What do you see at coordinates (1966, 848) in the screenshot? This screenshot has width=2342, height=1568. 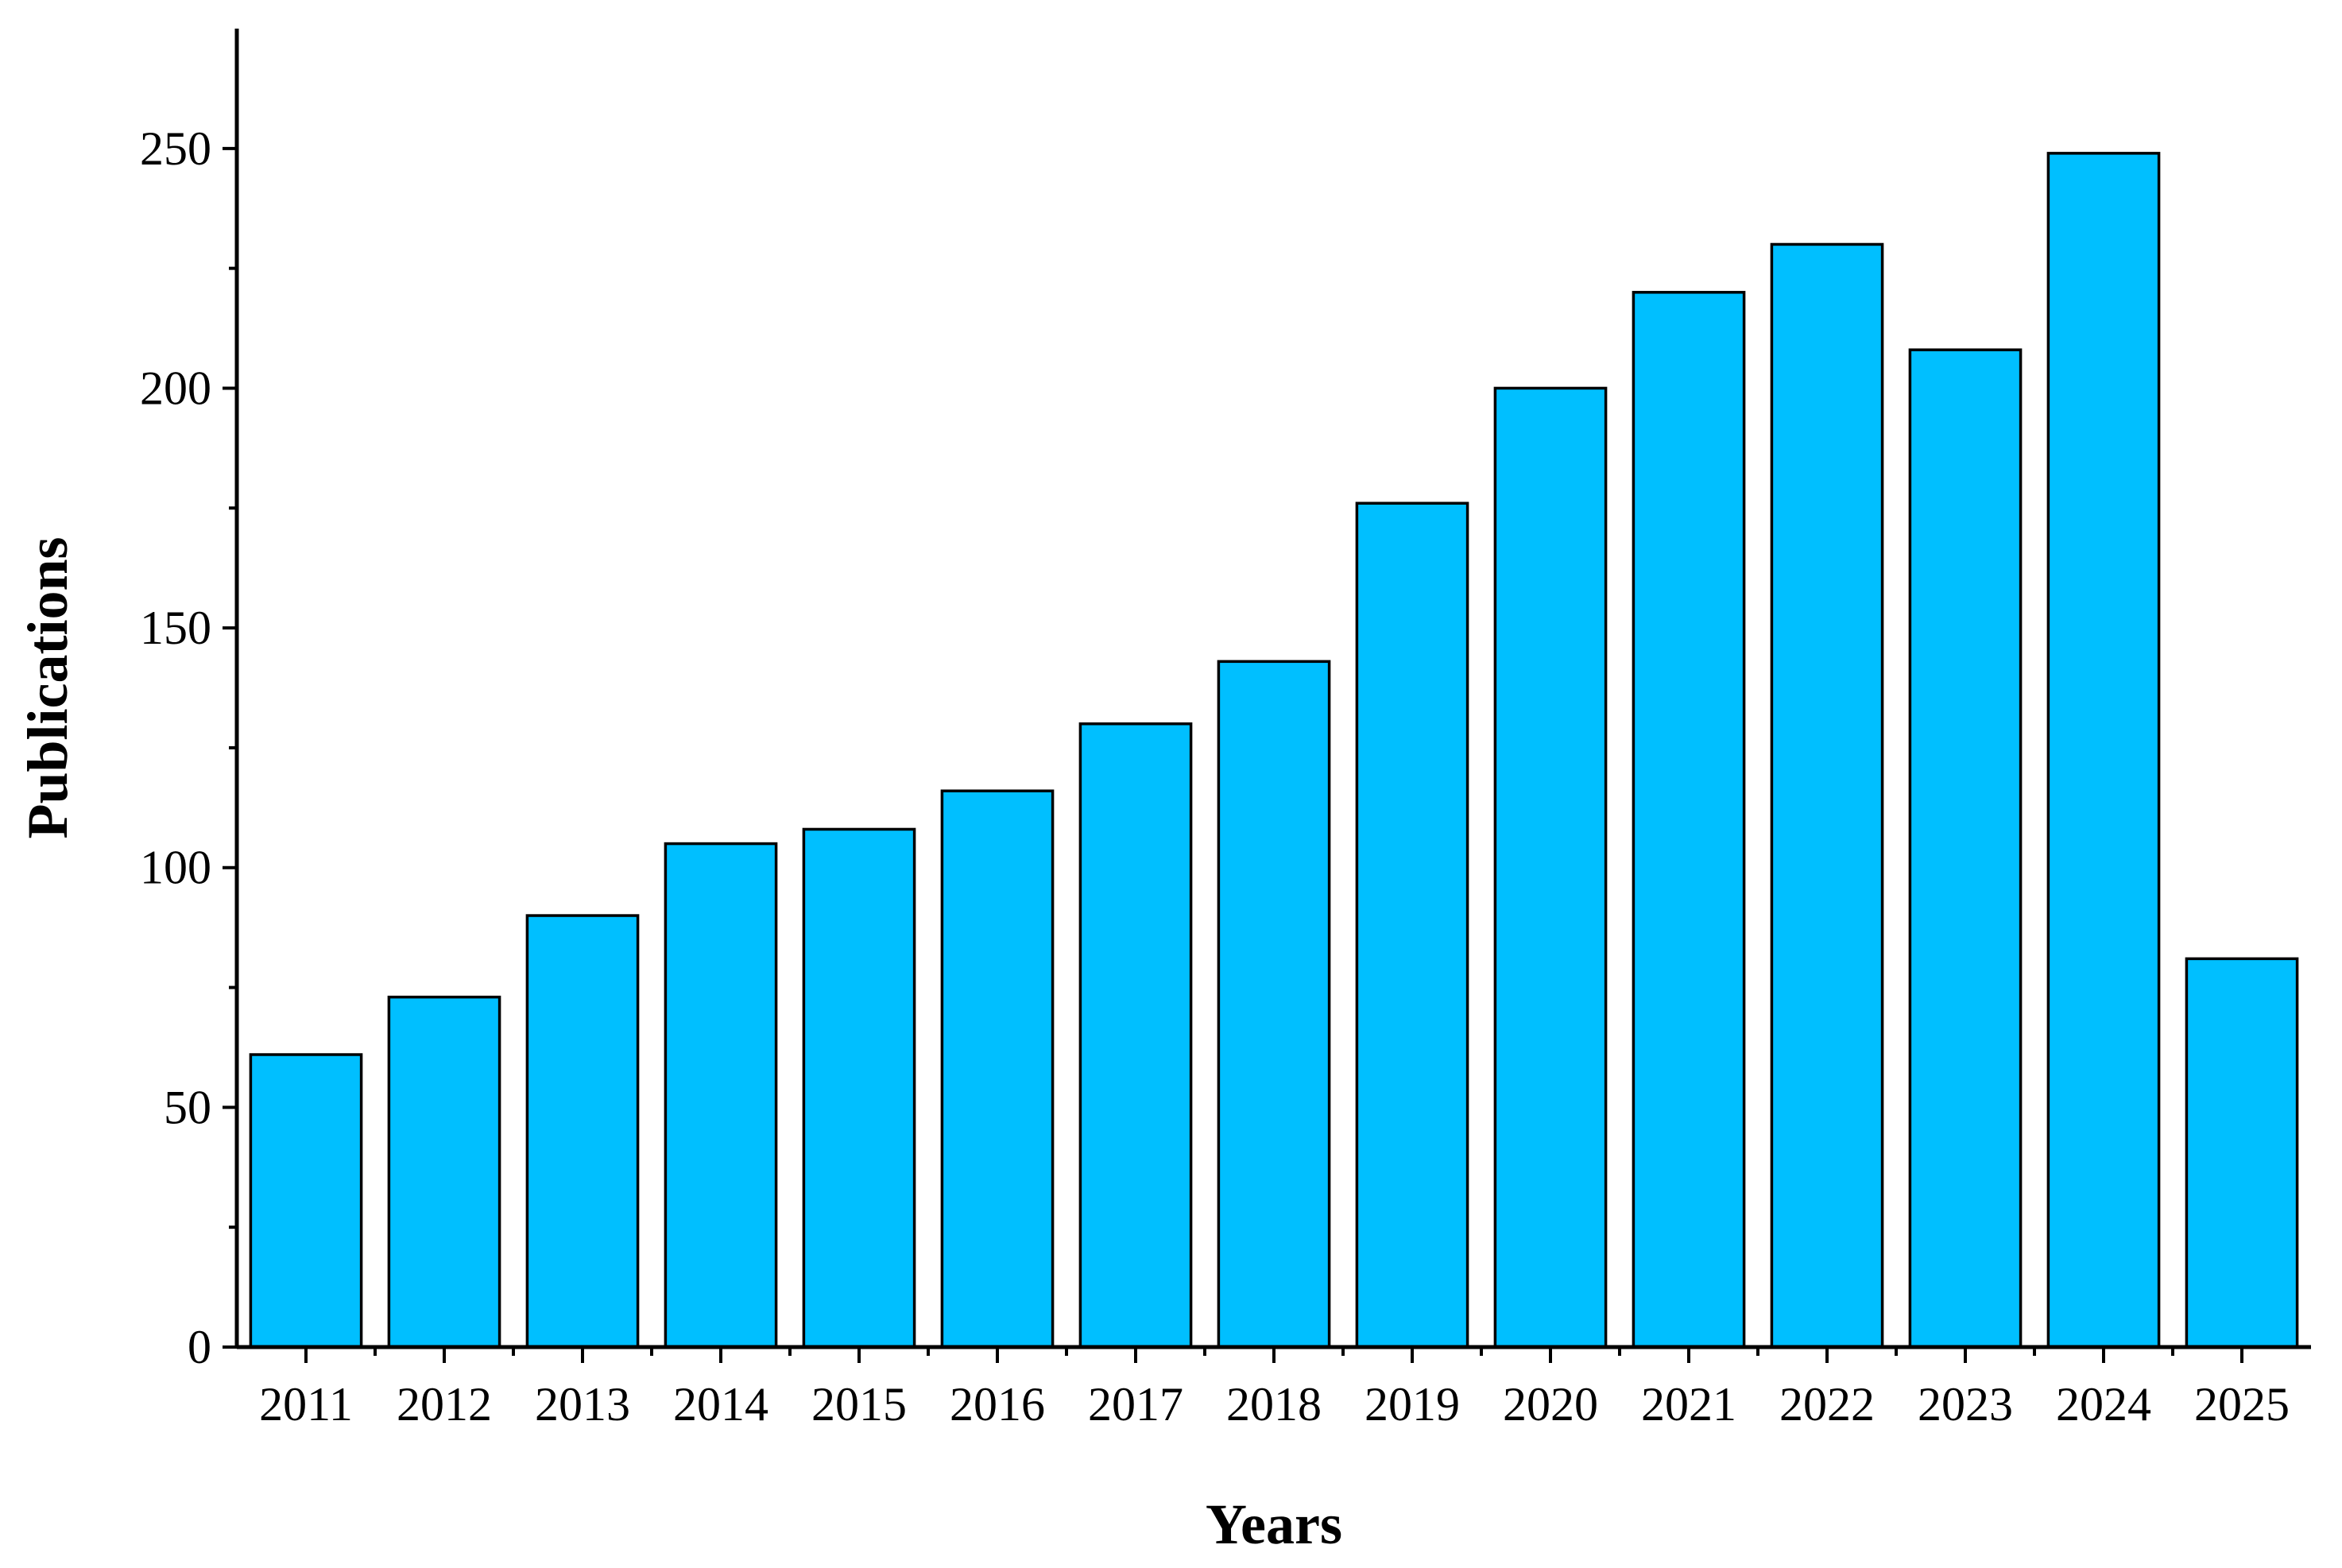 I see `bar-2023` at bounding box center [1966, 848].